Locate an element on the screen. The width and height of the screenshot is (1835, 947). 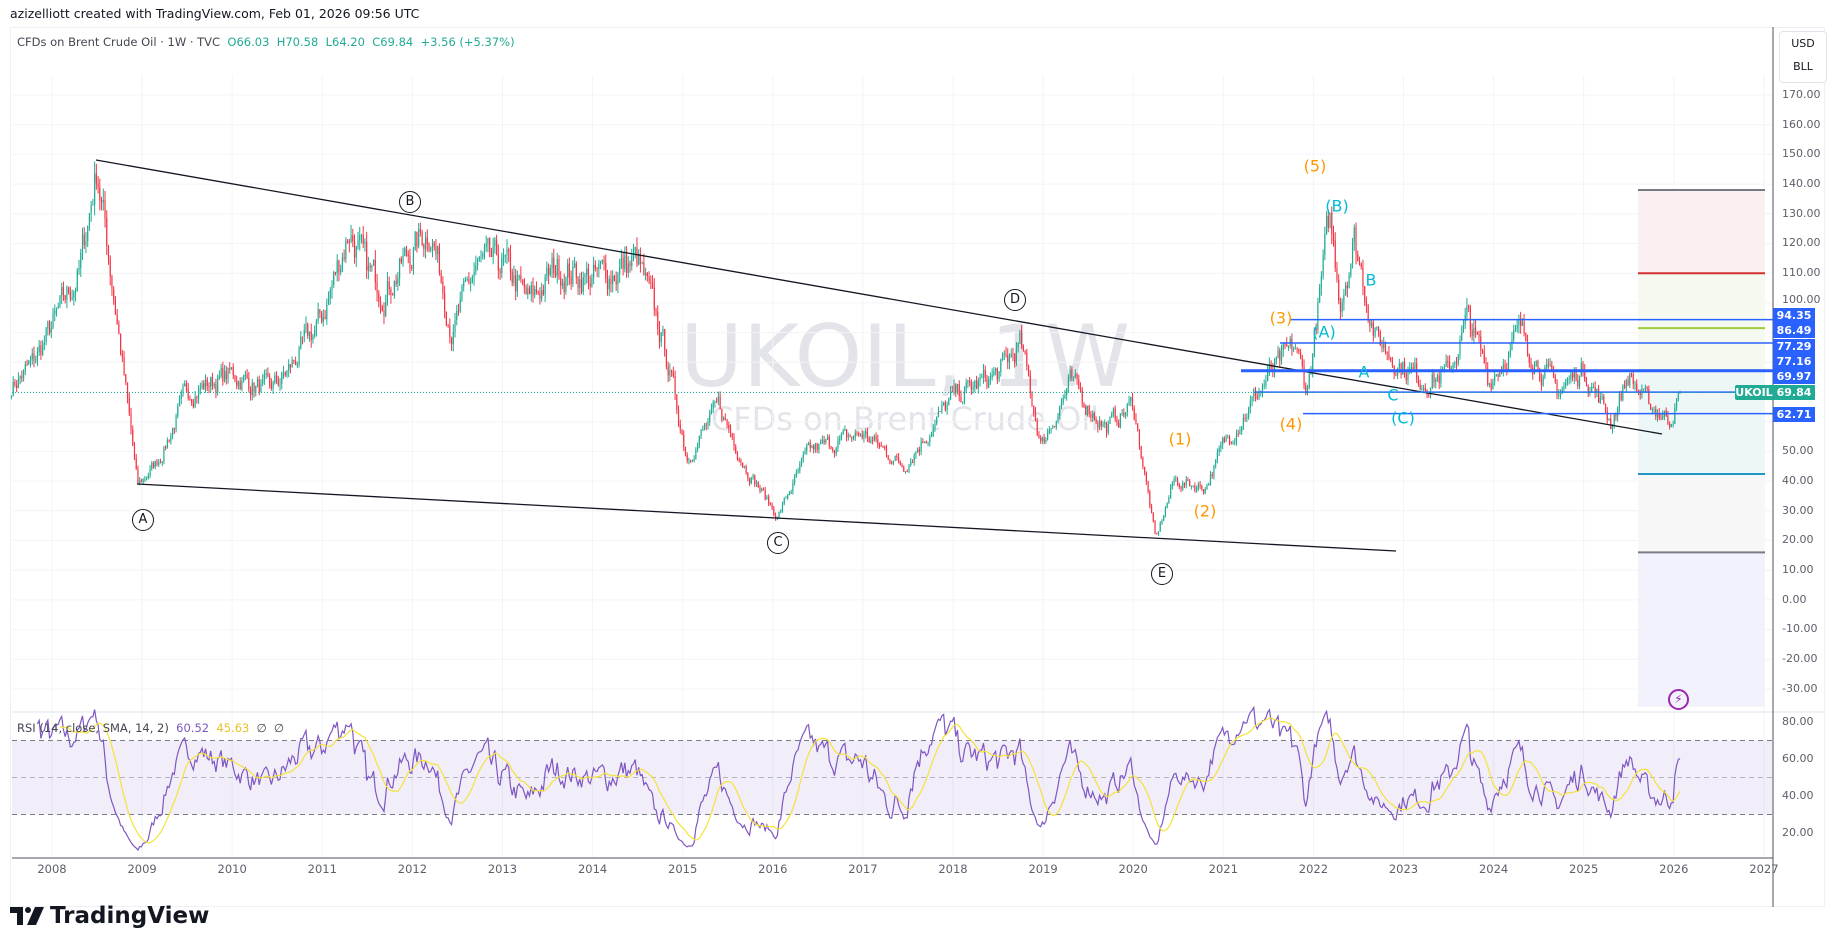
wave-label-paren-B: (B) is located at coordinates (1337, 206).